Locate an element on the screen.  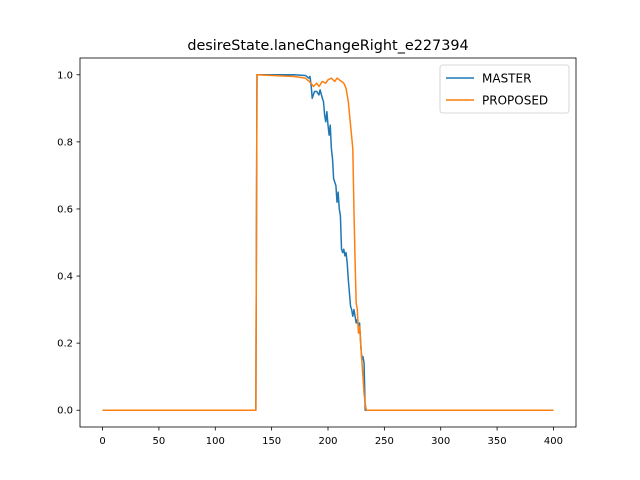
x-tick-label: 300 is located at coordinates (440, 441).